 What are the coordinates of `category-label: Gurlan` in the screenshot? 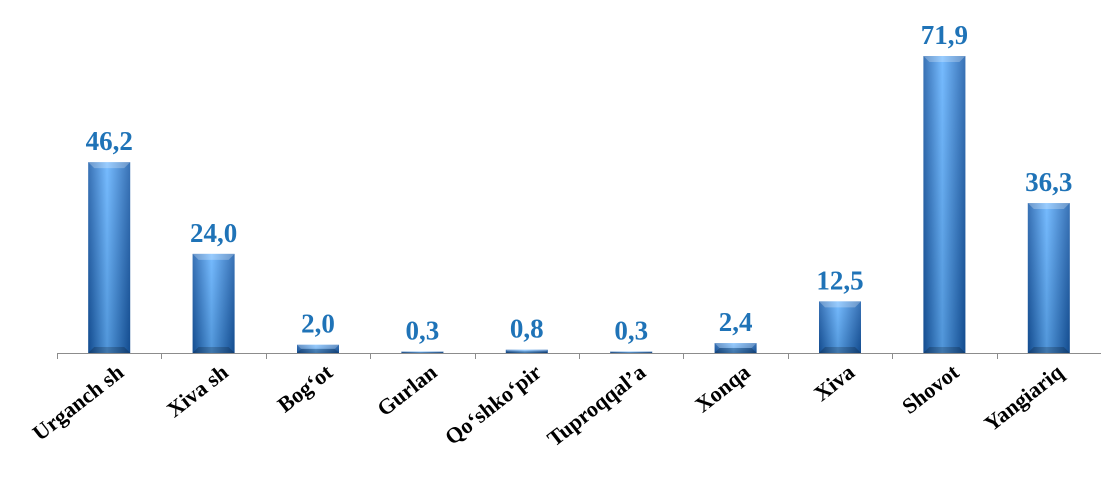 It's located at (406, 390).